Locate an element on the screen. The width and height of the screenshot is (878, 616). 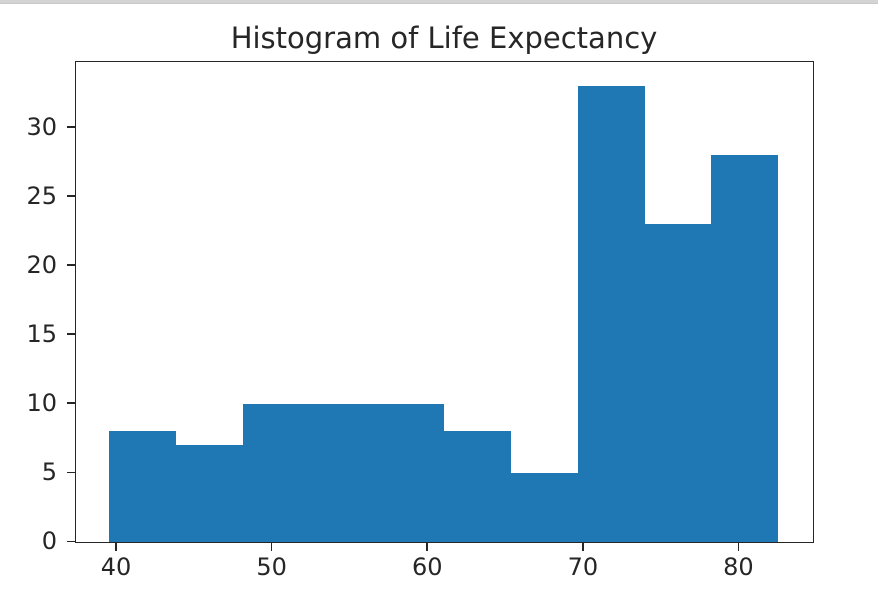
x-tick-label: 50 is located at coordinates (271, 567).